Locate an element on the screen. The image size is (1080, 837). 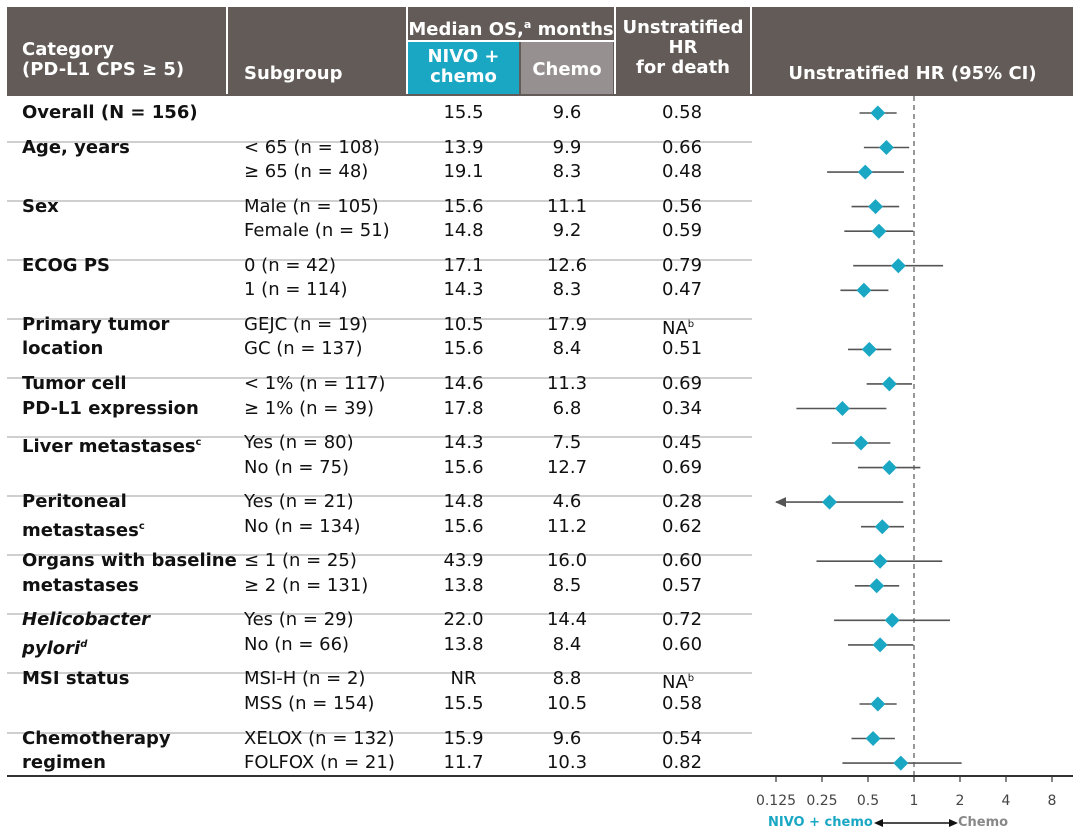
nivo-median-os: 13.8 is located at coordinates (463, 585).